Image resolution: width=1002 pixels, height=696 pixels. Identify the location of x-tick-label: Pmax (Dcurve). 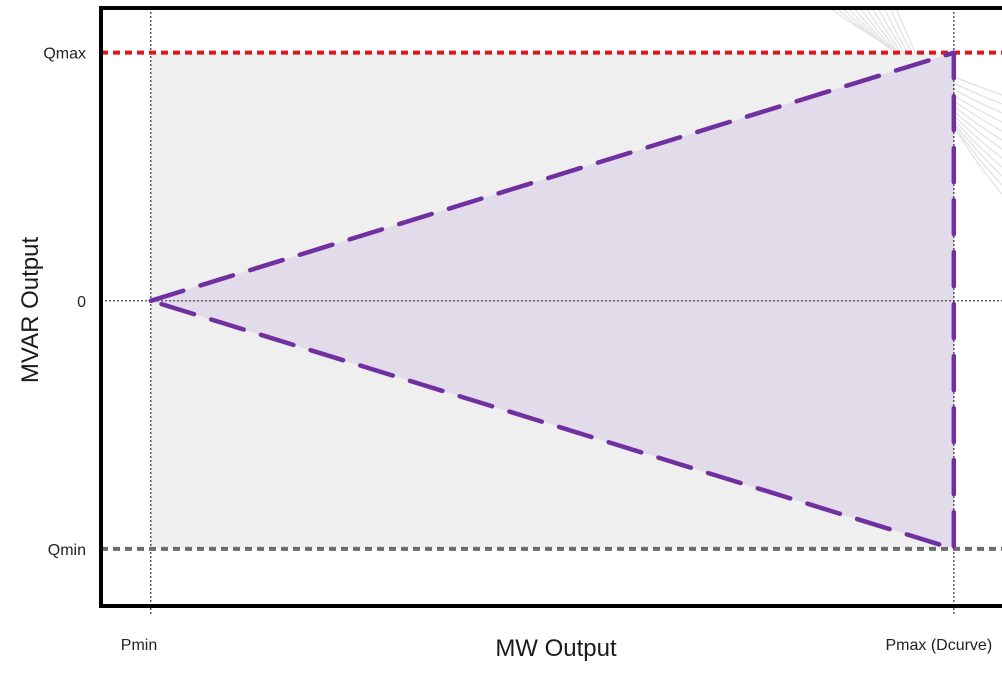
(938, 645).